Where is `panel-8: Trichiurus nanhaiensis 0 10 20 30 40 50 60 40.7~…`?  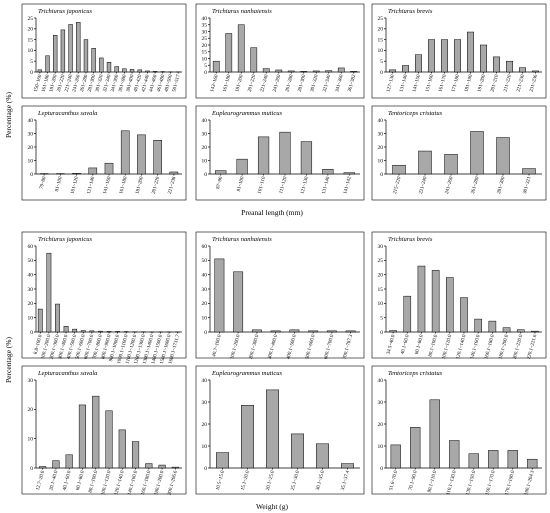 panel-8: Trichiurus nanhaiensis 0 10 20 30 40 50 60 40.7~… is located at coordinates (280, 295).